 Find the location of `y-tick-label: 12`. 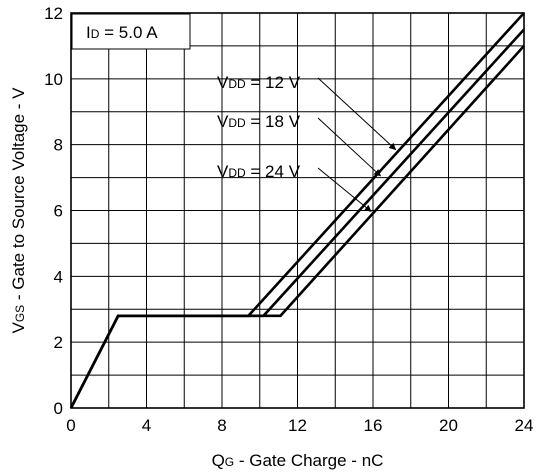

y-tick-label: 12 is located at coordinates (53, 13).